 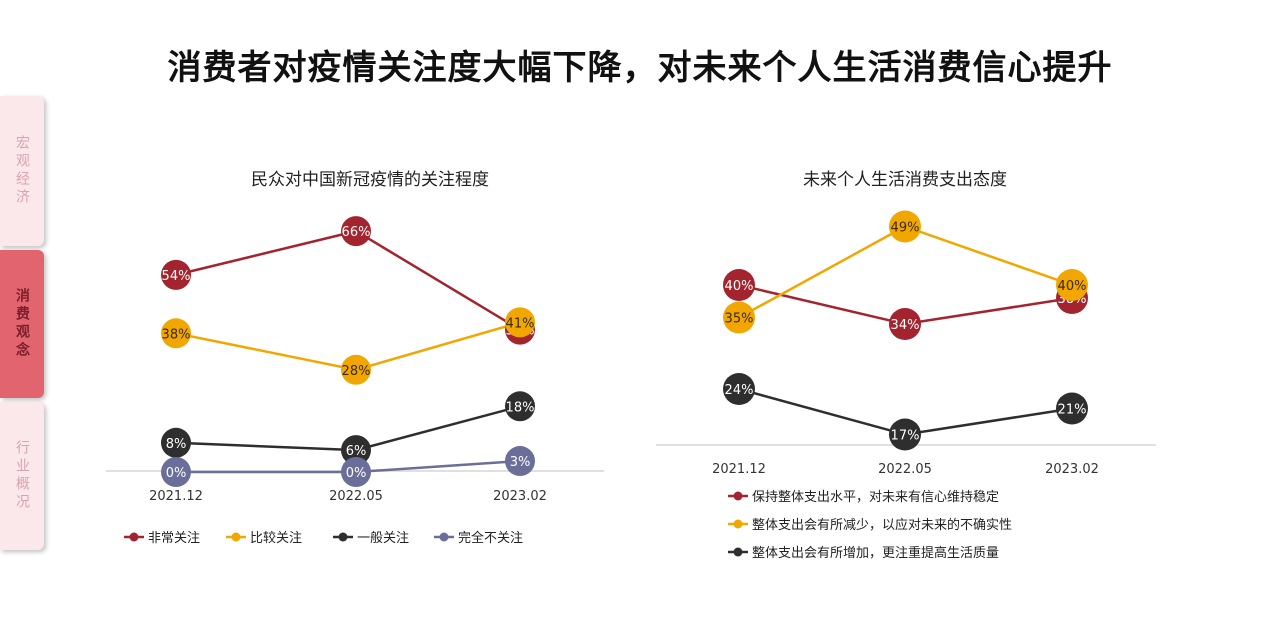 I want to click on chart1-x-tick-label: 2023.02, so click(x=520, y=496).